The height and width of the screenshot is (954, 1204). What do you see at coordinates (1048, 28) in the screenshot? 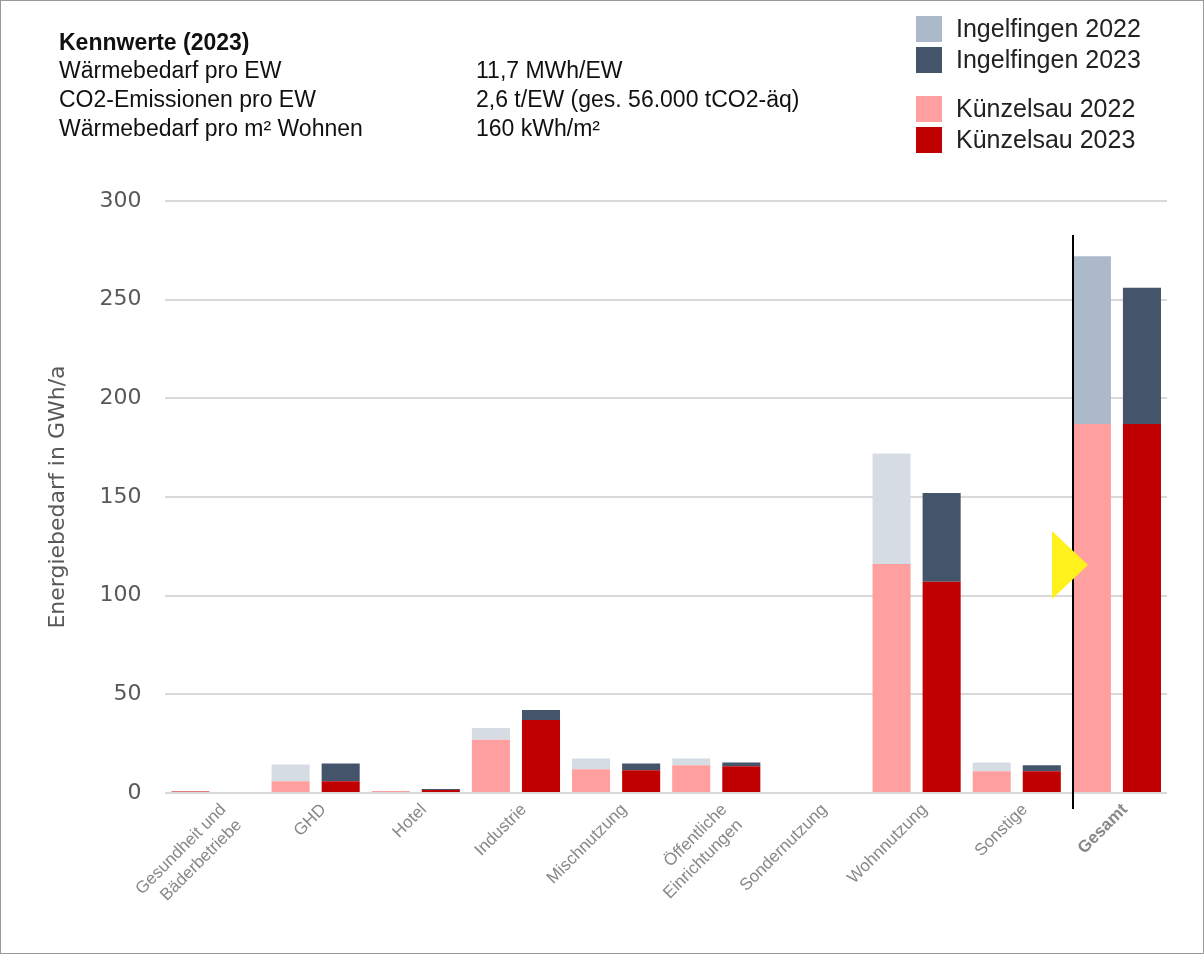
I see `legend-label: Ingelfingen 2022` at bounding box center [1048, 28].